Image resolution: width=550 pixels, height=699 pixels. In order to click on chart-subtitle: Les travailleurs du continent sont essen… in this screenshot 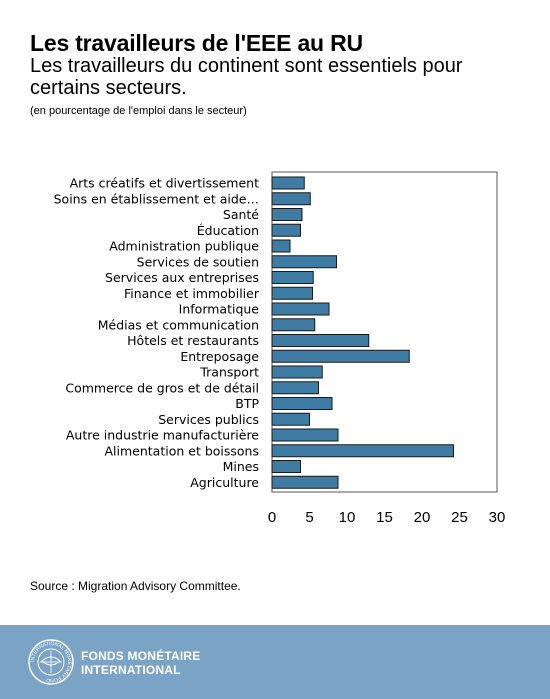, I will do `click(246, 77)`.